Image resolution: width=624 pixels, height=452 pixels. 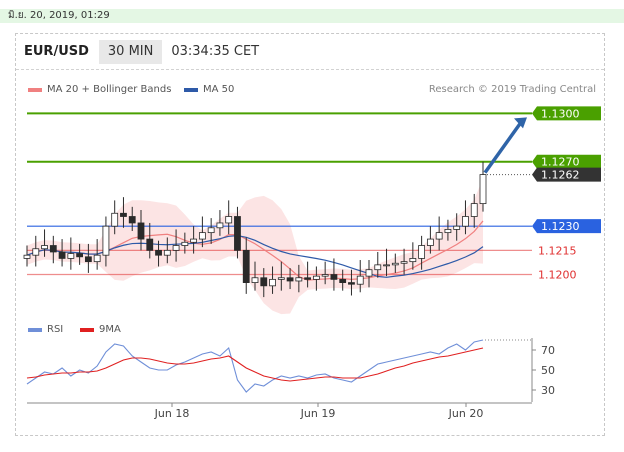 I want to click on rsi-swatch, so click(x=35, y=329).